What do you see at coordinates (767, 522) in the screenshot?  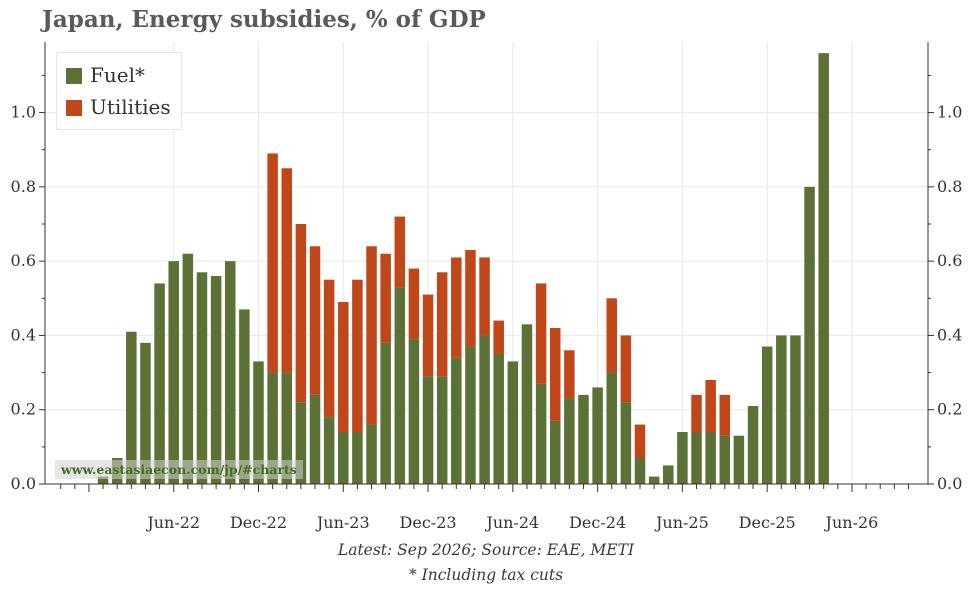 I see `x-tick-label: Dec-25` at bounding box center [767, 522].